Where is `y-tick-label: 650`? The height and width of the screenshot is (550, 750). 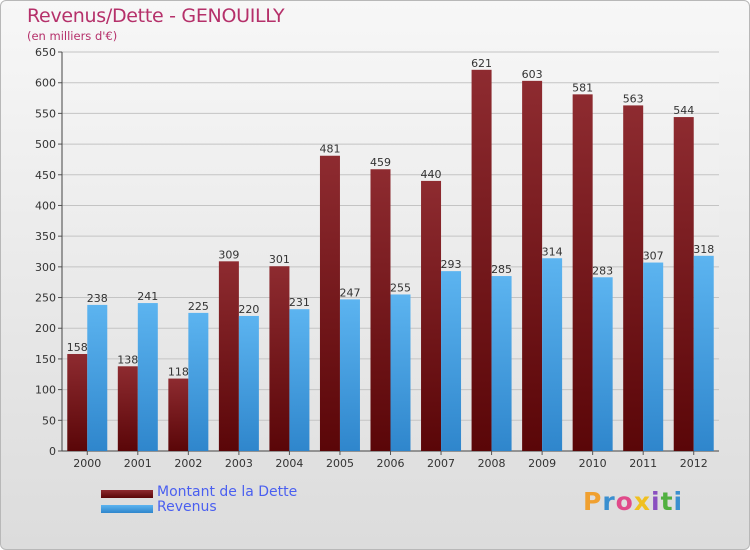 y-tick-label: 650 is located at coordinates (45, 52).